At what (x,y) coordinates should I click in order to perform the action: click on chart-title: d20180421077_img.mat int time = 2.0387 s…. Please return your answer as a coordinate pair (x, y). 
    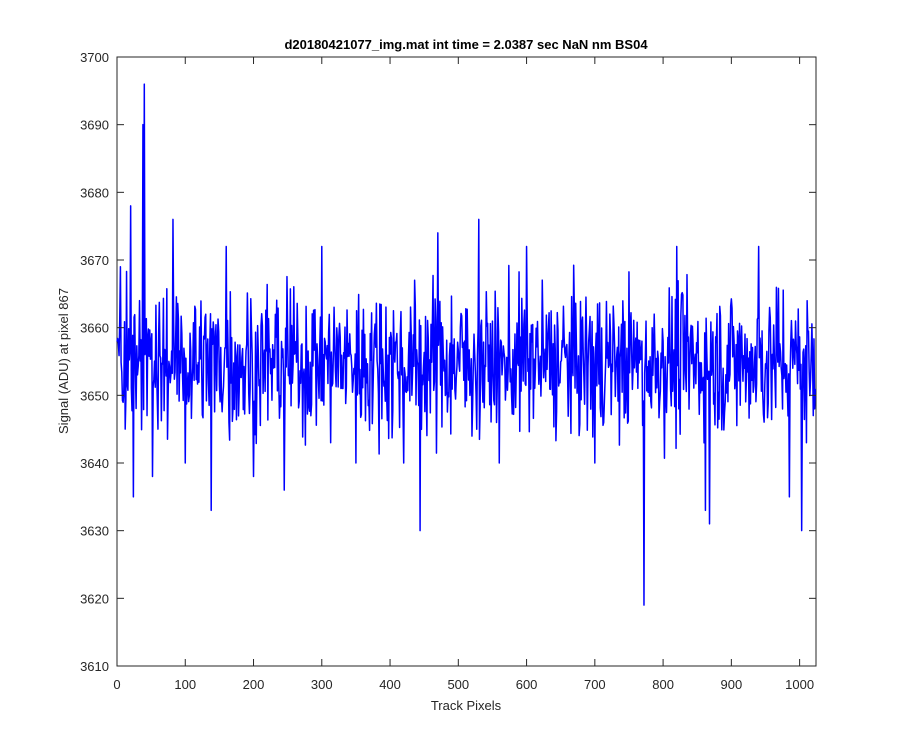
    Looking at the image, I should click on (466, 44).